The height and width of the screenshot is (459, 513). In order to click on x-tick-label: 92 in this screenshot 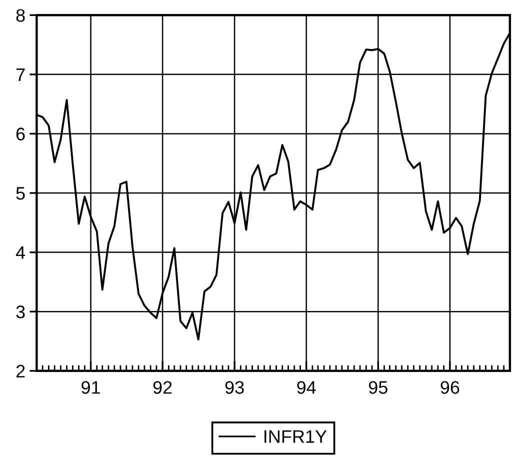, I will do `click(162, 387)`.